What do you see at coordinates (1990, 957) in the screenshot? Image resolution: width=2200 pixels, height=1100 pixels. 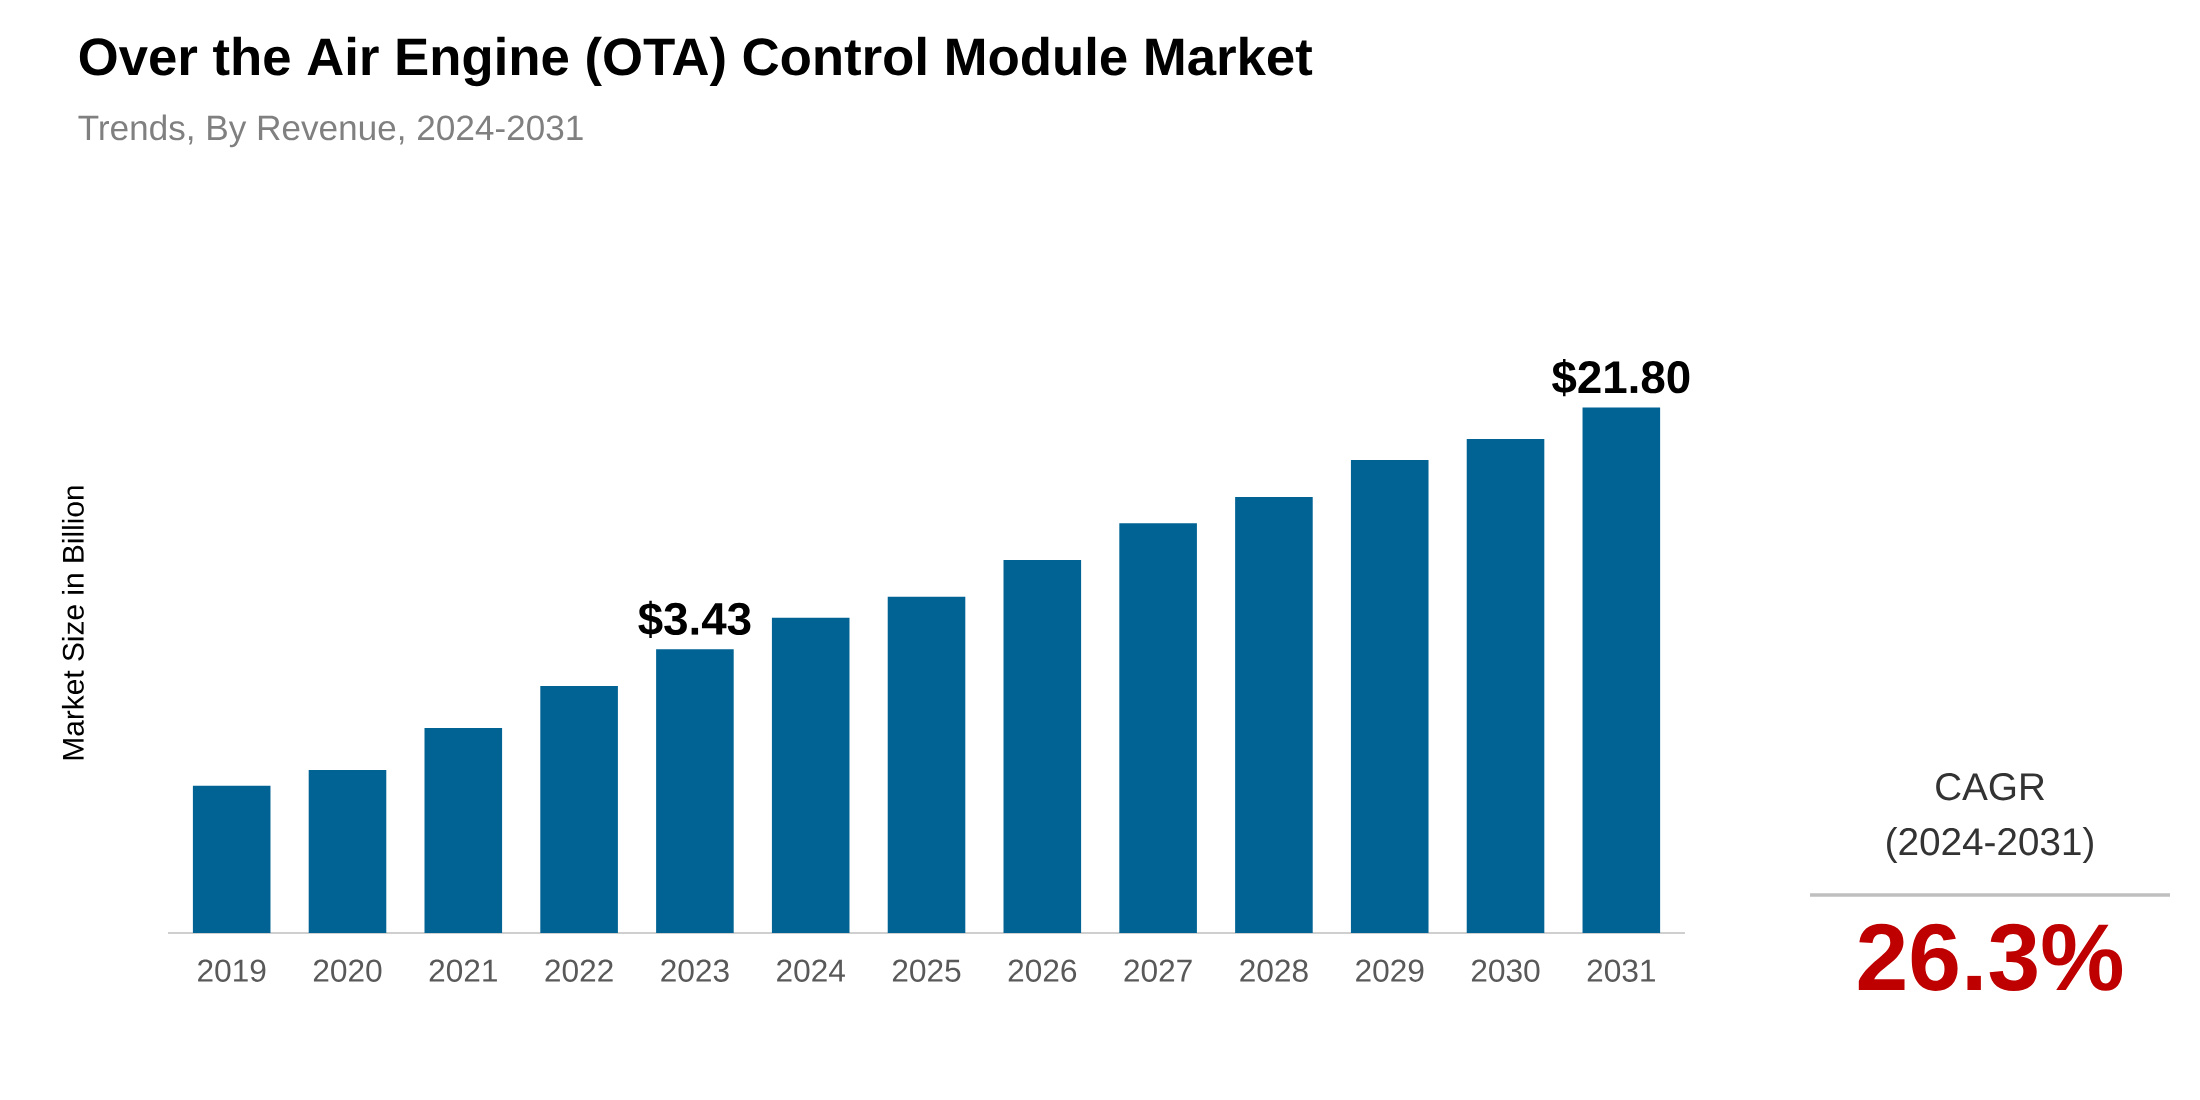 I see `text: 26.3%` at bounding box center [1990, 957].